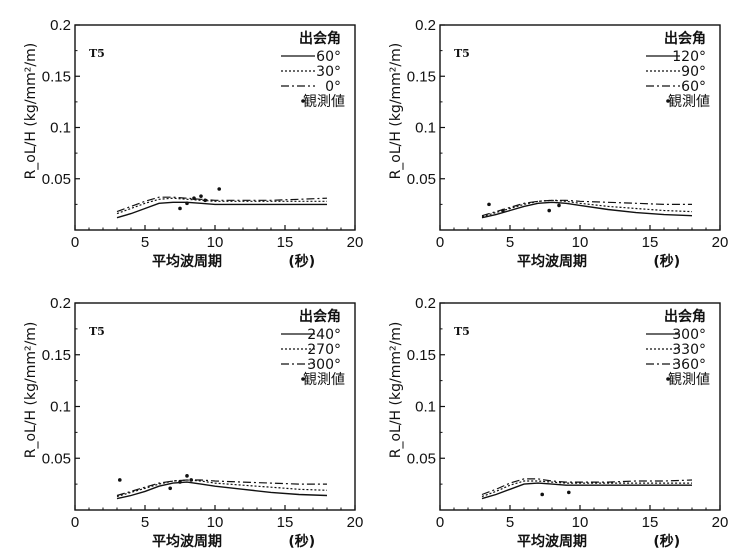 Image resolution: width=750 pixels, height=549 pixels. I want to click on legend-entry: 330°, so click(689, 350).